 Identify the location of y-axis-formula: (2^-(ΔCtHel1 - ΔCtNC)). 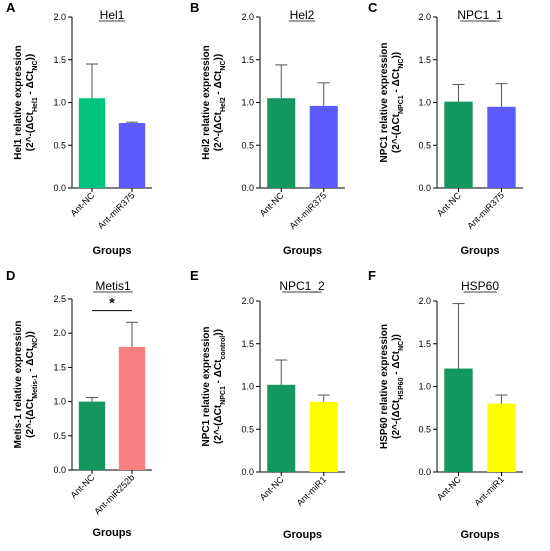
(32, 102).